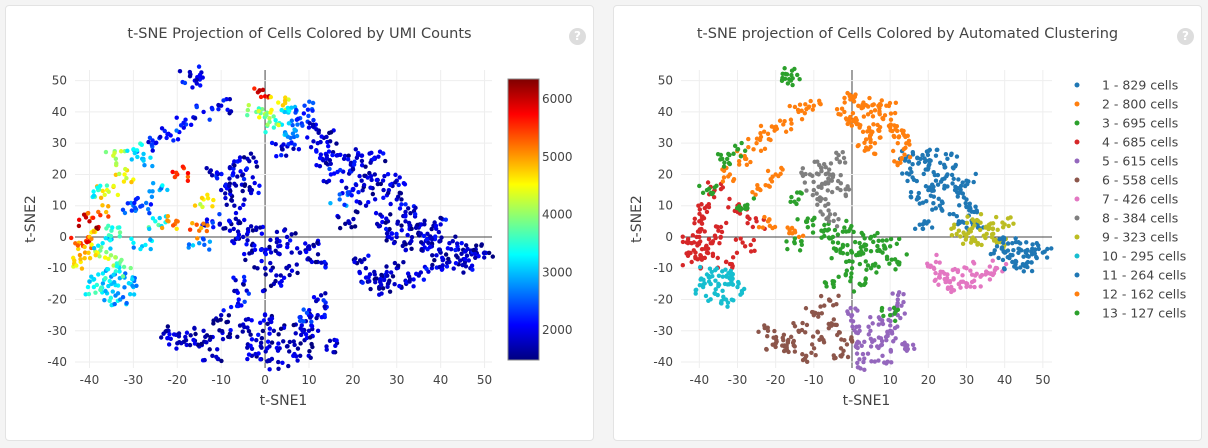 Image resolution: width=1208 pixels, height=448 pixels. I want to click on legend-item: 10 - 295 cells, so click(1144, 256).